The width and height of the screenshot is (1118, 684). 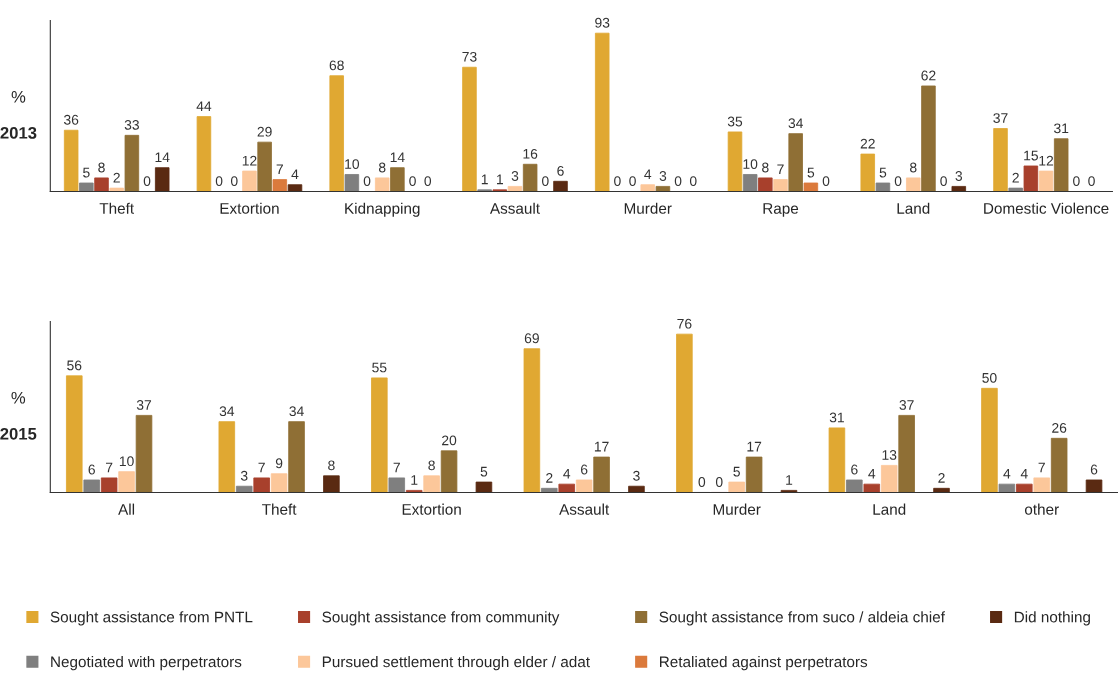 What do you see at coordinates (1052, 618) in the screenshot?
I see `legend-label: Did nothing` at bounding box center [1052, 618].